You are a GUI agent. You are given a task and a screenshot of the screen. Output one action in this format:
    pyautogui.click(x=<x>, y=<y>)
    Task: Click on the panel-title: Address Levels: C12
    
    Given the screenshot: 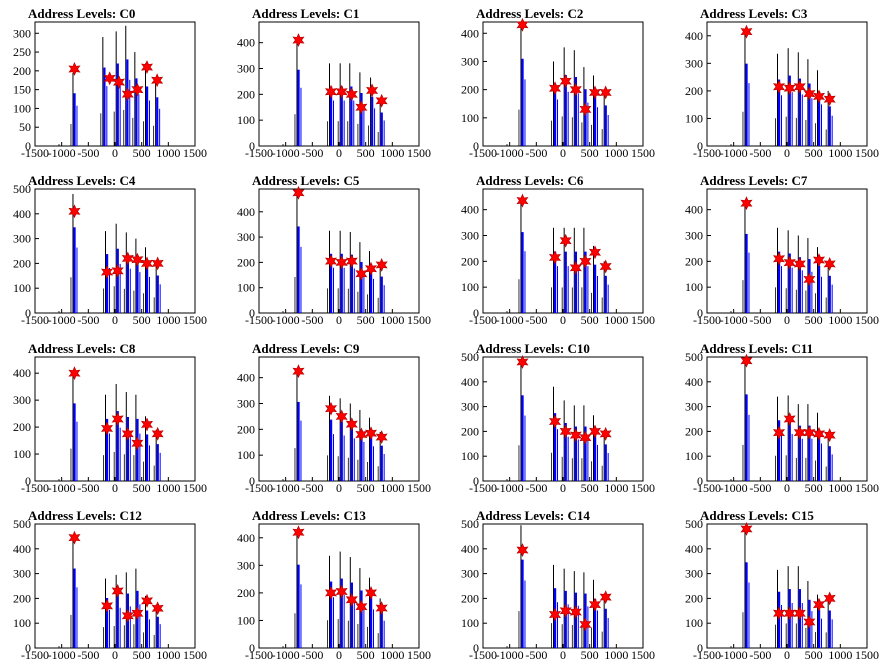 What is the action you would take?
    pyautogui.click(x=85, y=515)
    